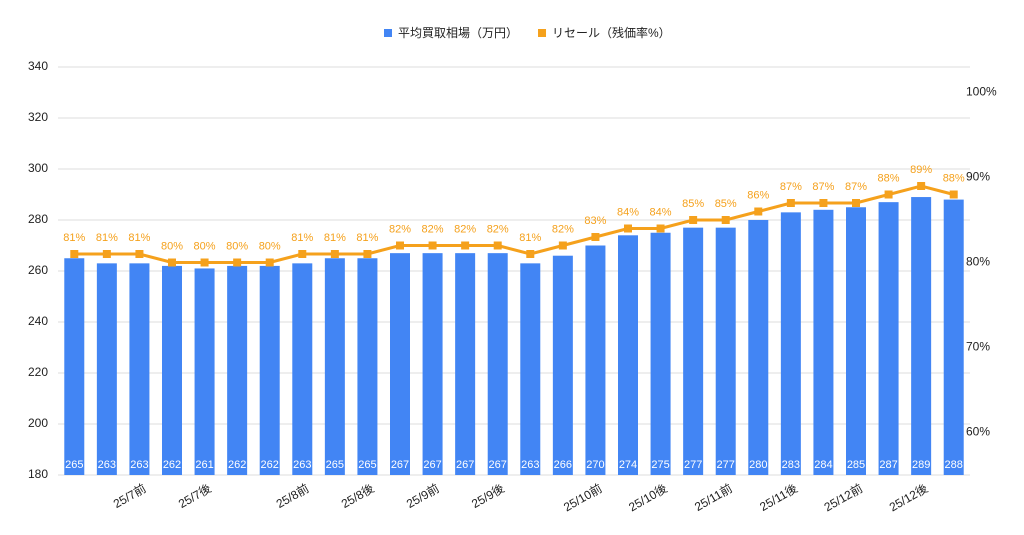  I want to click on x-tick-label: 25/7前, so click(129, 495).